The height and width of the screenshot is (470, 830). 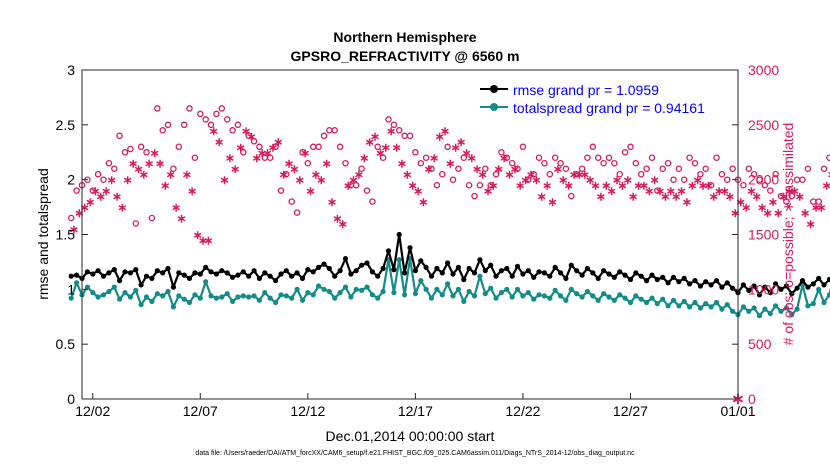 I want to click on x-tick-label: 12/12, so click(x=307, y=411).